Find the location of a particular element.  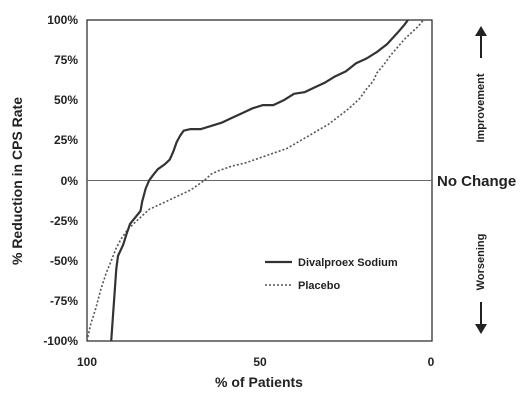

y-tick-label: -25% is located at coordinates (64, 221).